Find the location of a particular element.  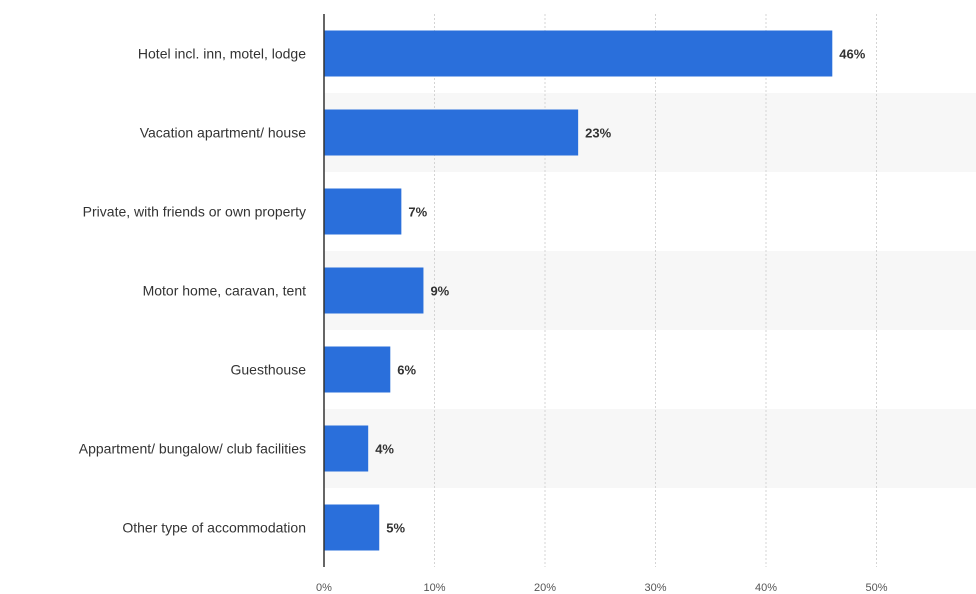

x-tick-label: 30% is located at coordinates (655, 588).